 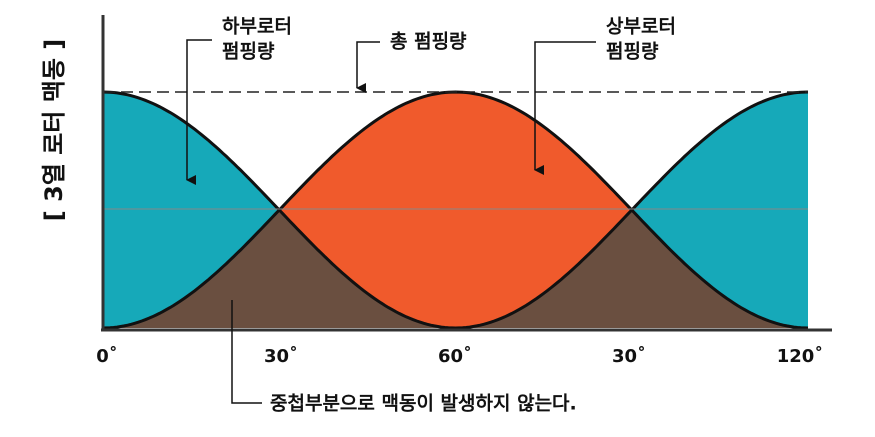 What do you see at coordinates (800, 356) in the screenshot?
I see `x-label: 120˚` at bounding box center [800, 356].